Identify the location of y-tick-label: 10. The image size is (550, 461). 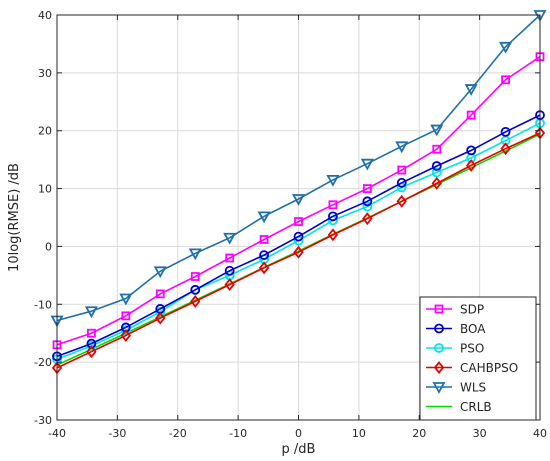
(45, 189).